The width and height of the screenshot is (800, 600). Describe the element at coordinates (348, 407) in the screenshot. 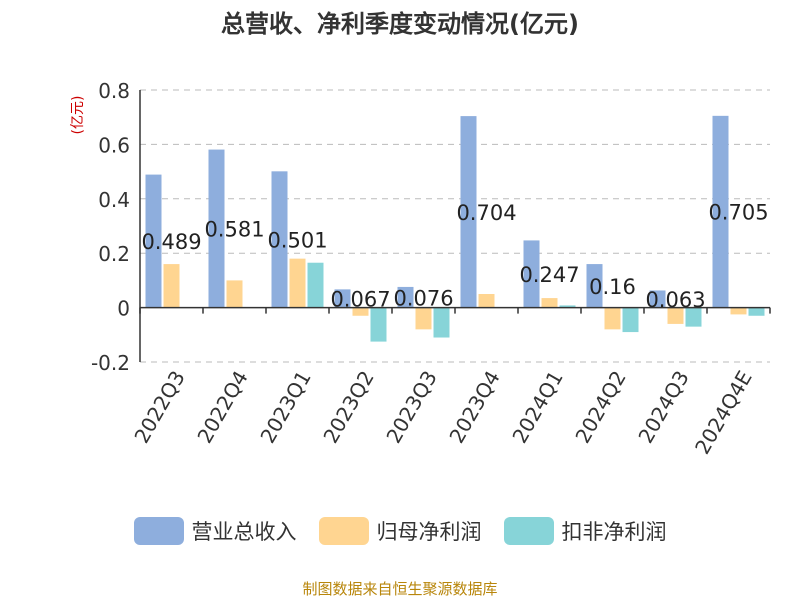

I see `x-tick-label: 2023Q2` at that location.